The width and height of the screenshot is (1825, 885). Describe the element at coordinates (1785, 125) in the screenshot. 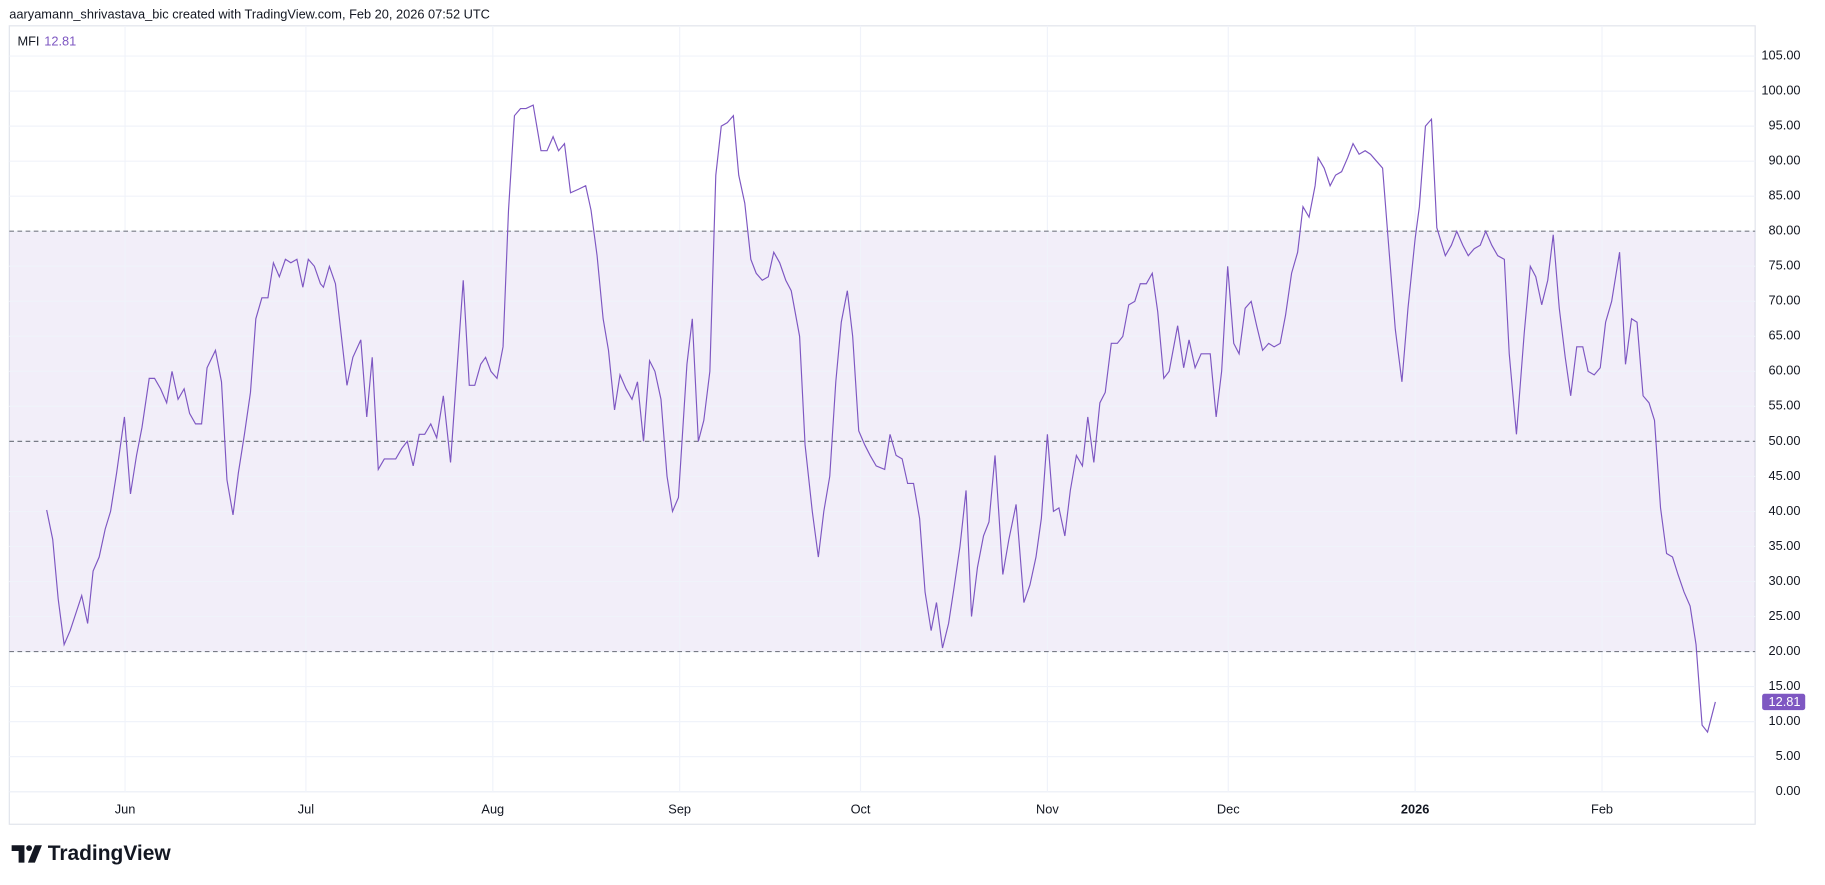

I see `y-tick-label: 95.00` at that location.